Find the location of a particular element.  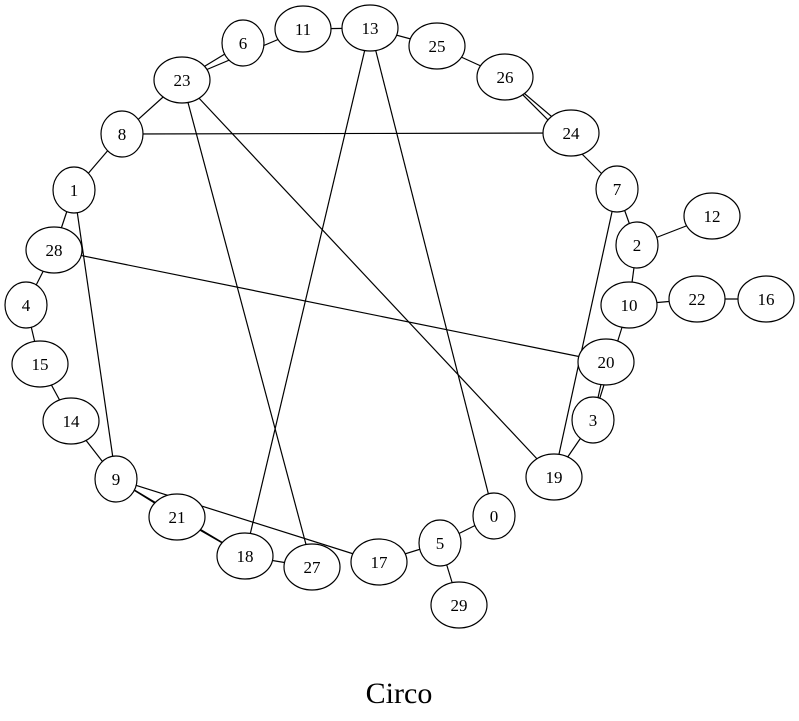

node-label-28: 28 is located at coordinates (54, 250).